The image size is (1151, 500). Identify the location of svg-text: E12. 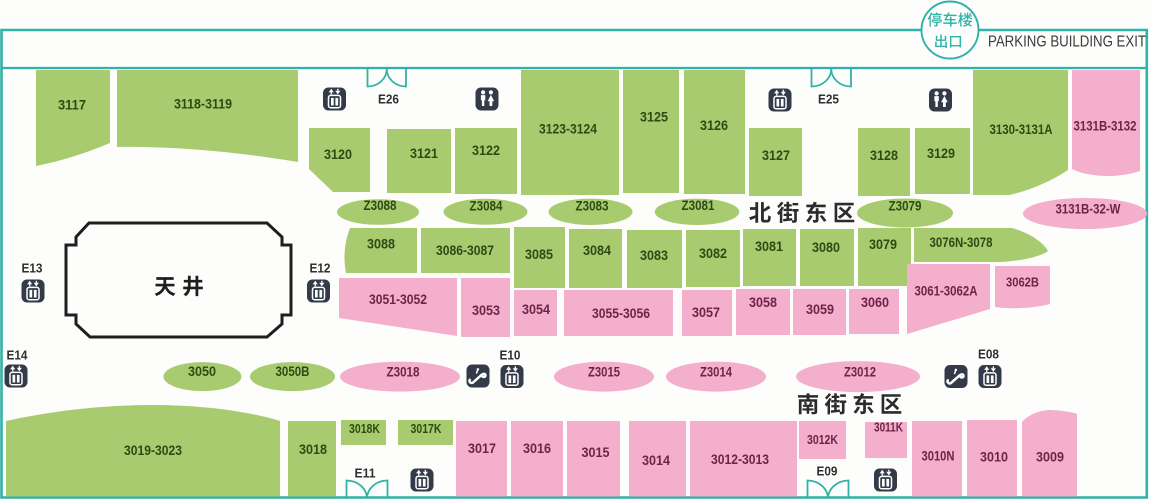
(320, 268).